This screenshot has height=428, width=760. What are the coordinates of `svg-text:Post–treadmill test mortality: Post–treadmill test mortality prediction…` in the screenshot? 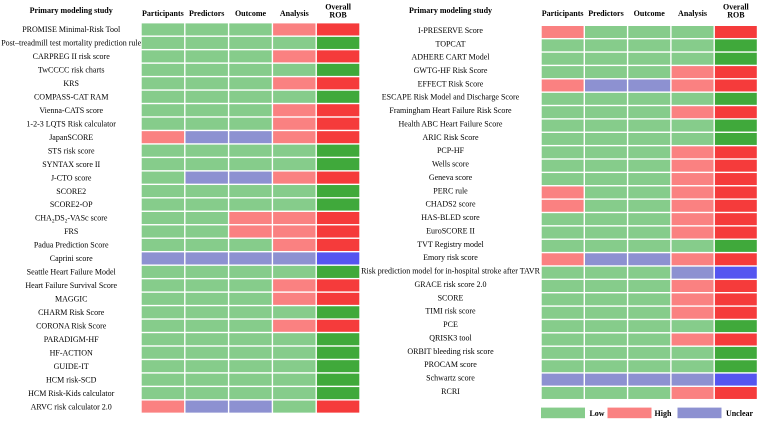 It's located at (71, 43).